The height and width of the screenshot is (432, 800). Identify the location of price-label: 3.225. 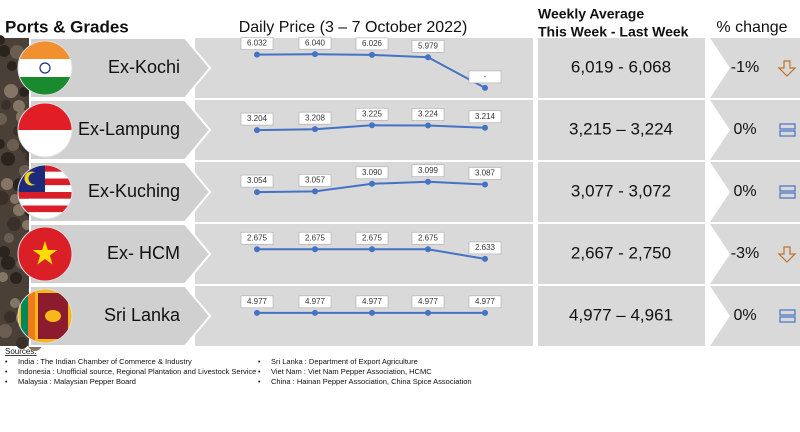
(372, 113).